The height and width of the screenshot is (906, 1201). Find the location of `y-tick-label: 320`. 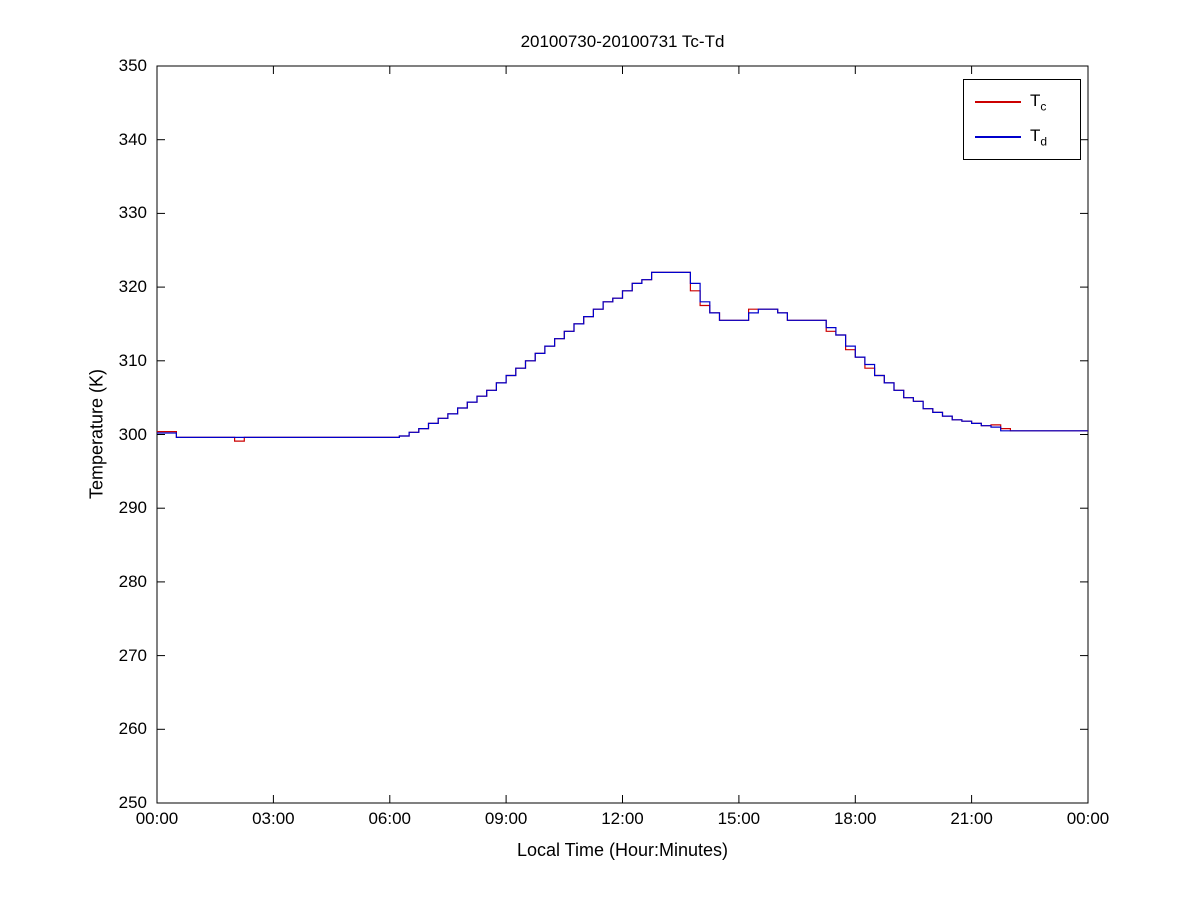

y-tick-label: 320 is located at coordinates (132, 287).